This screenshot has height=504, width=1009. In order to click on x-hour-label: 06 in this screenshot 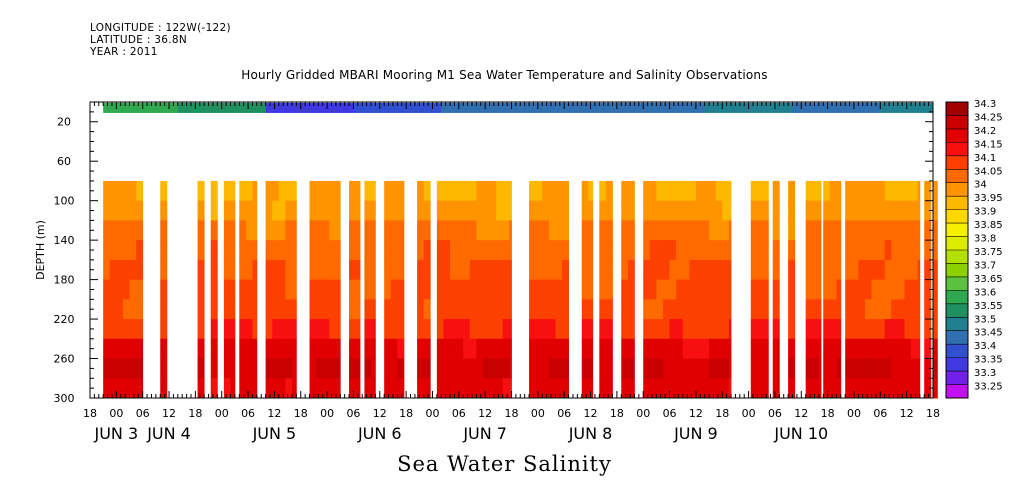, I will do `click(880, 413)`.